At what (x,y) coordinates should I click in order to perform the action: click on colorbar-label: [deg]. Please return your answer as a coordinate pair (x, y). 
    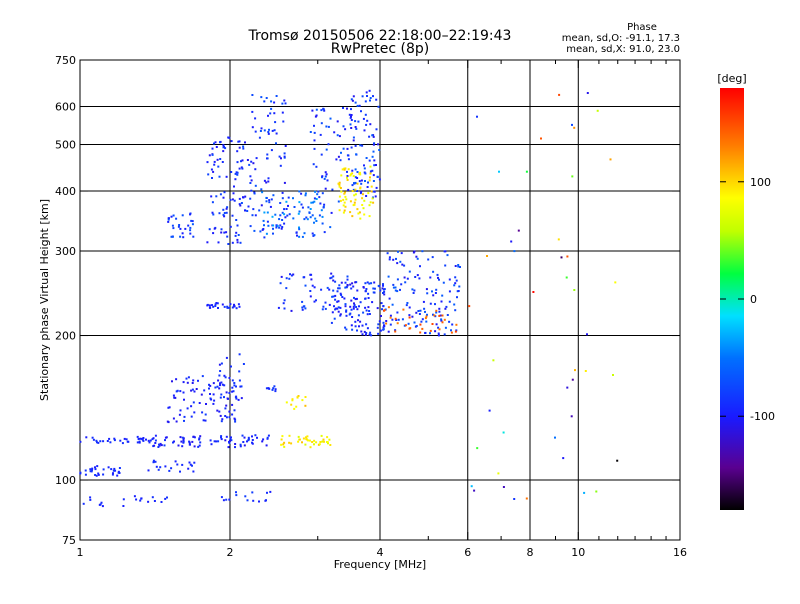
    Looking at the image, I should click on (731, 78).